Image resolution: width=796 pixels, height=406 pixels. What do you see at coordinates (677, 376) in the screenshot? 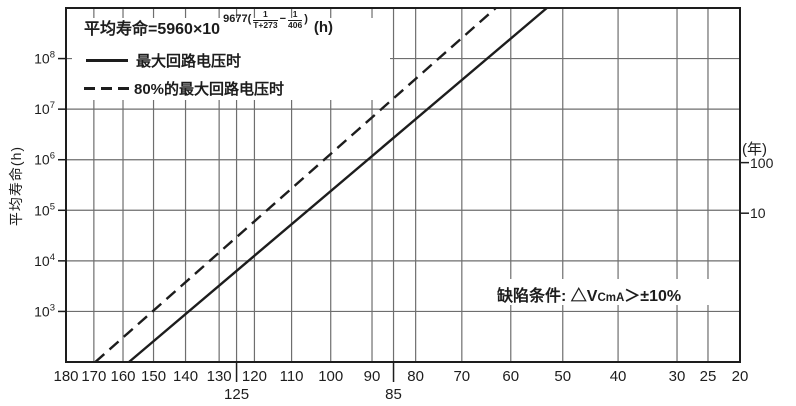
I see `x-tick-label: 30` at bounding box center [677, 376].